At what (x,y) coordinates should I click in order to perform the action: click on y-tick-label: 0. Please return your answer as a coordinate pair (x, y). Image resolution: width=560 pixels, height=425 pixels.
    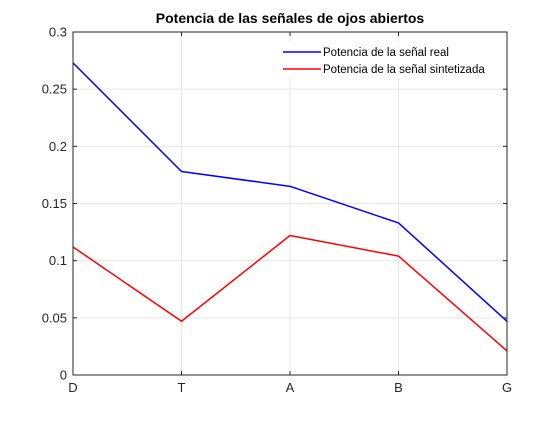
    Looking at the image, I should click on (63, 375).